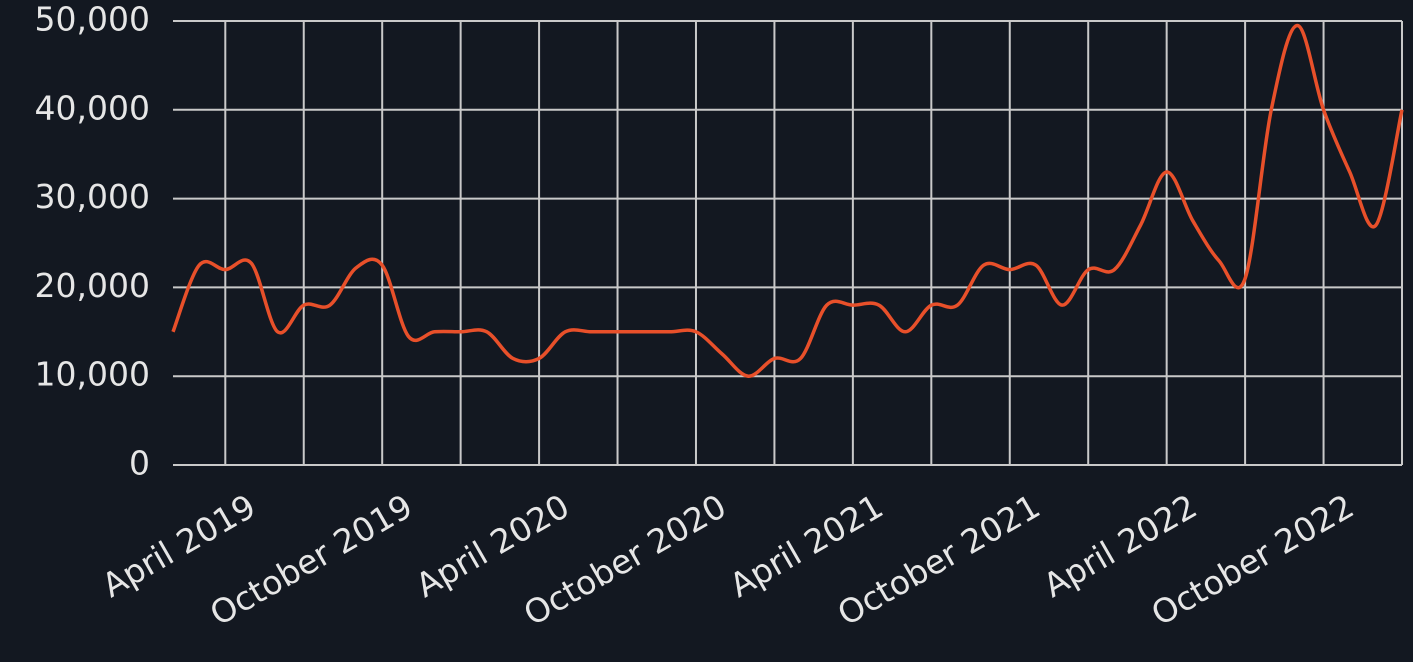 The width and height of the screenshot is (1413, 662). I want to click on y-tick-label: 0, so click(139, 463).